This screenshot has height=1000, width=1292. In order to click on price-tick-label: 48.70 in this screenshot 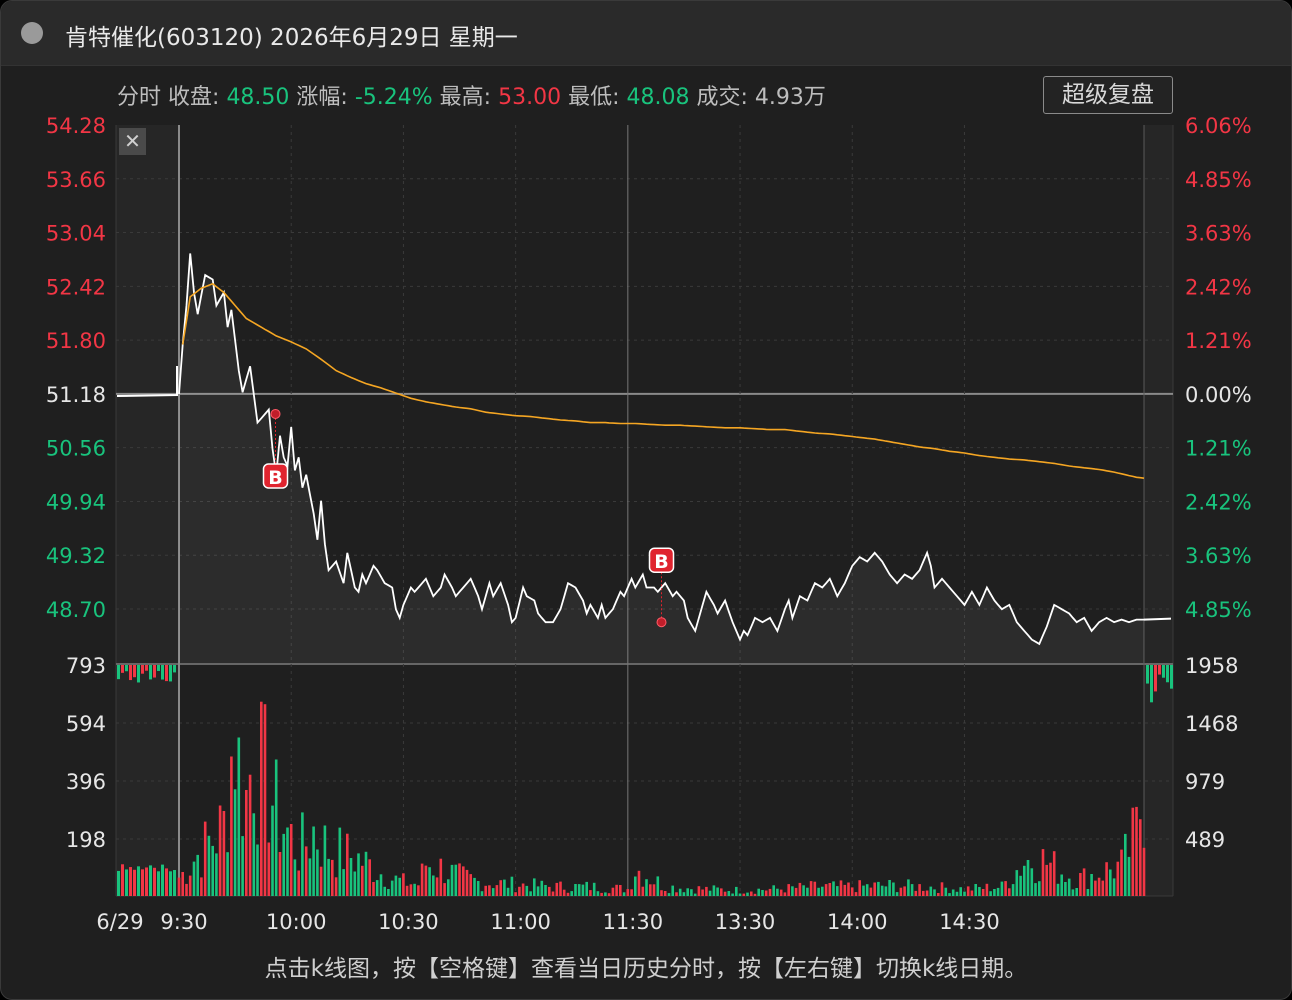, I will do `click(76, 610)`.